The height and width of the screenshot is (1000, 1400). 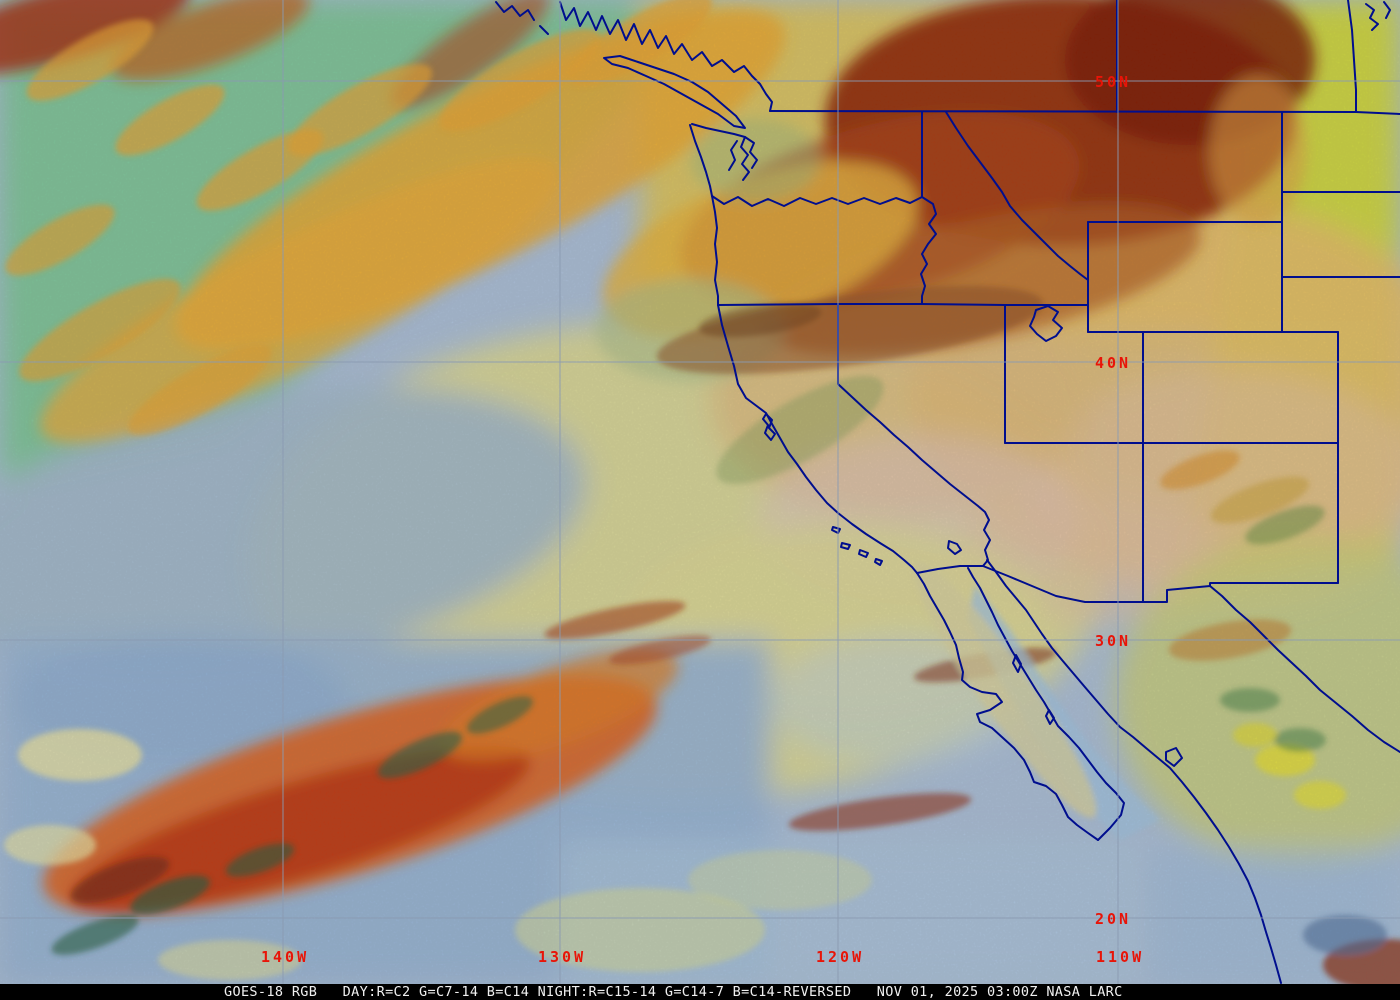 What do you see at coordinates (522, 18) in the screenshot?
I see `nw-islands` at bounding box center [522, 18].